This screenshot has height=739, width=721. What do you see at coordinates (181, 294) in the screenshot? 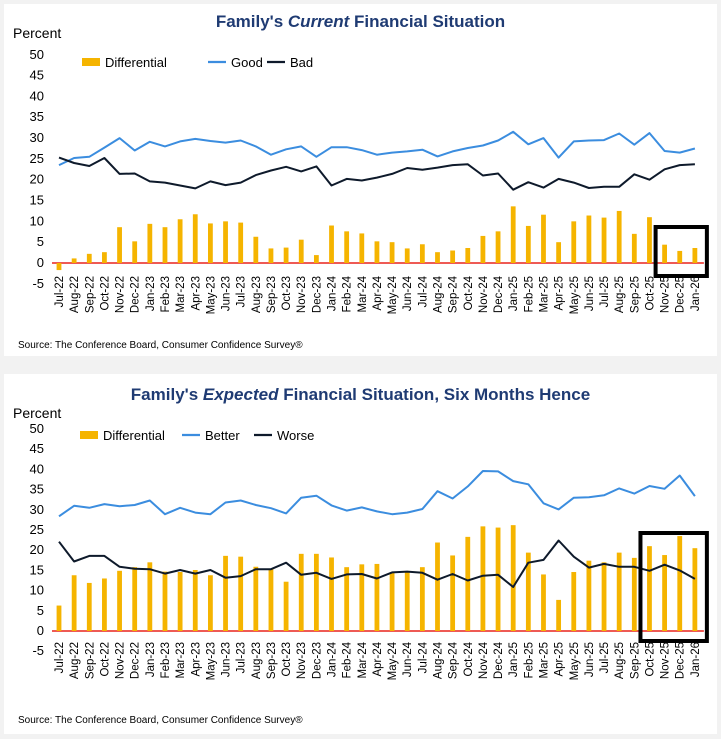
I see `x-tick-label: Mar-23` at bounding box center [181, 294].